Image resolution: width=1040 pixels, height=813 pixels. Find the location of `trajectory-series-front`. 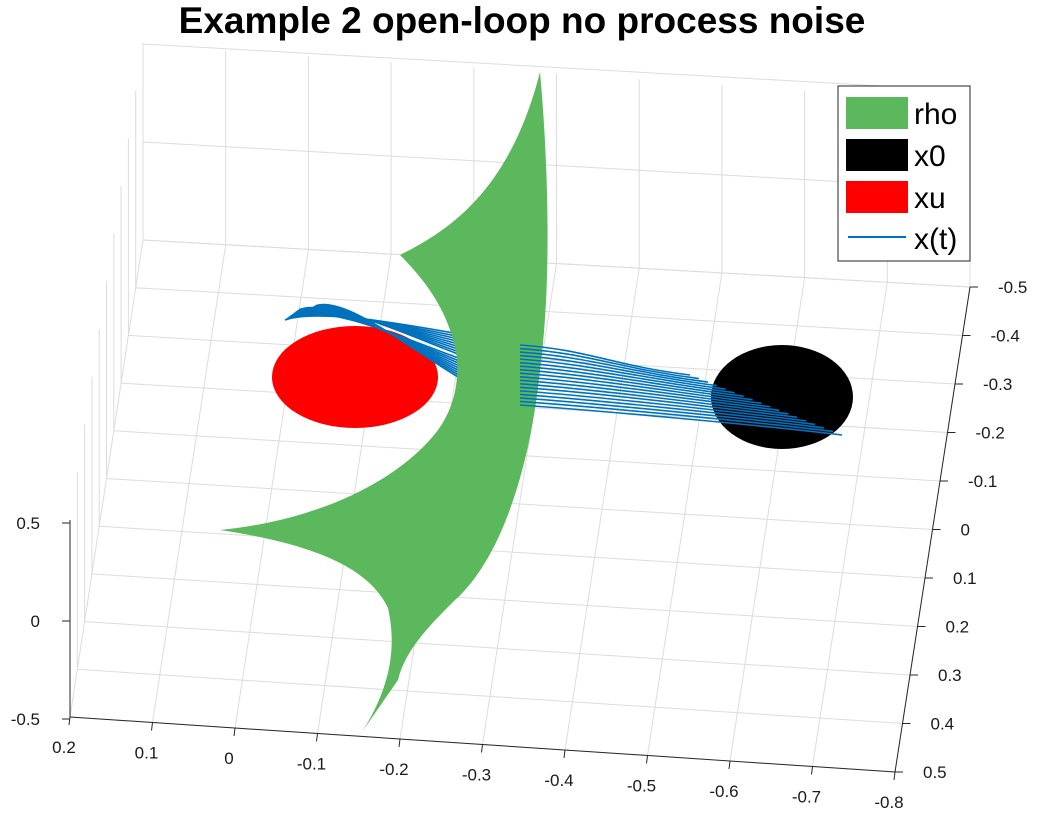

trajectory-series-front is located at coordinates (681, 390).